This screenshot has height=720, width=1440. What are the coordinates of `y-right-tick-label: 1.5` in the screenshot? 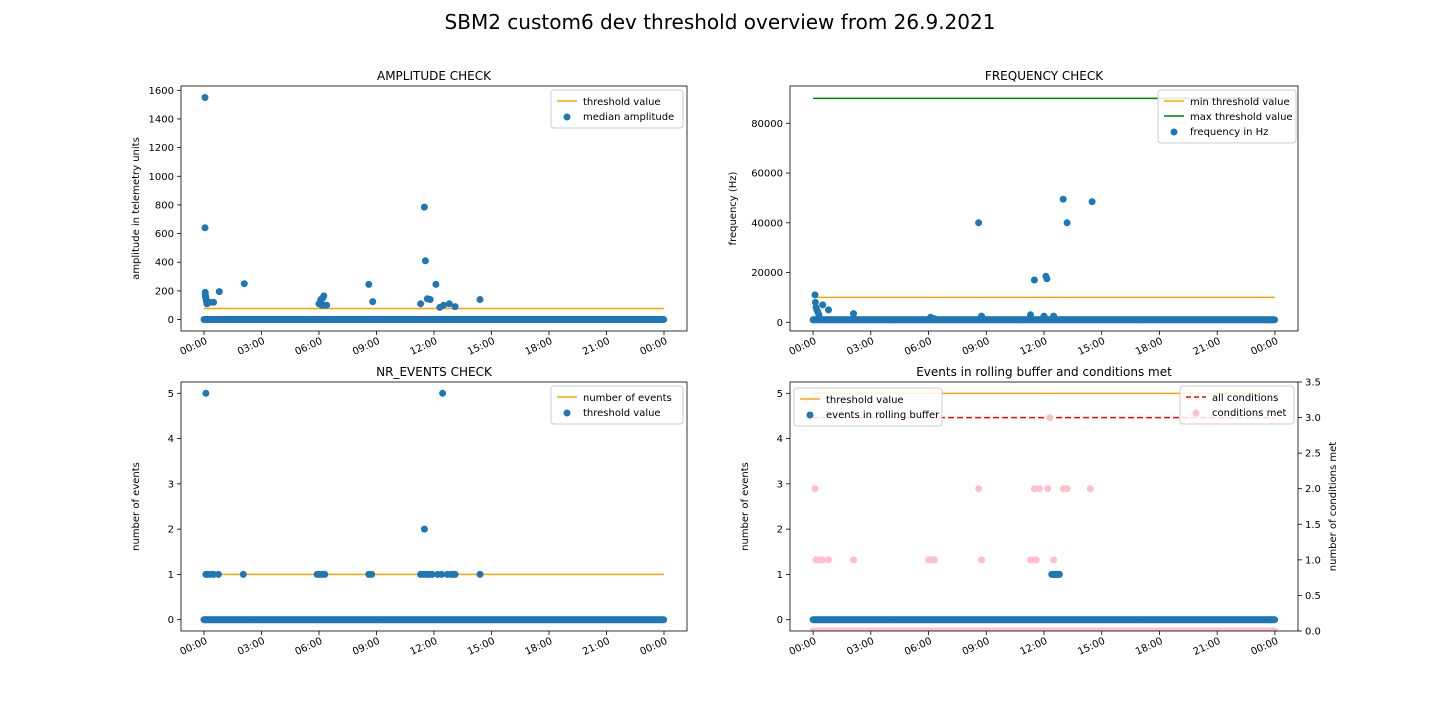 It's located at (1313, 525).